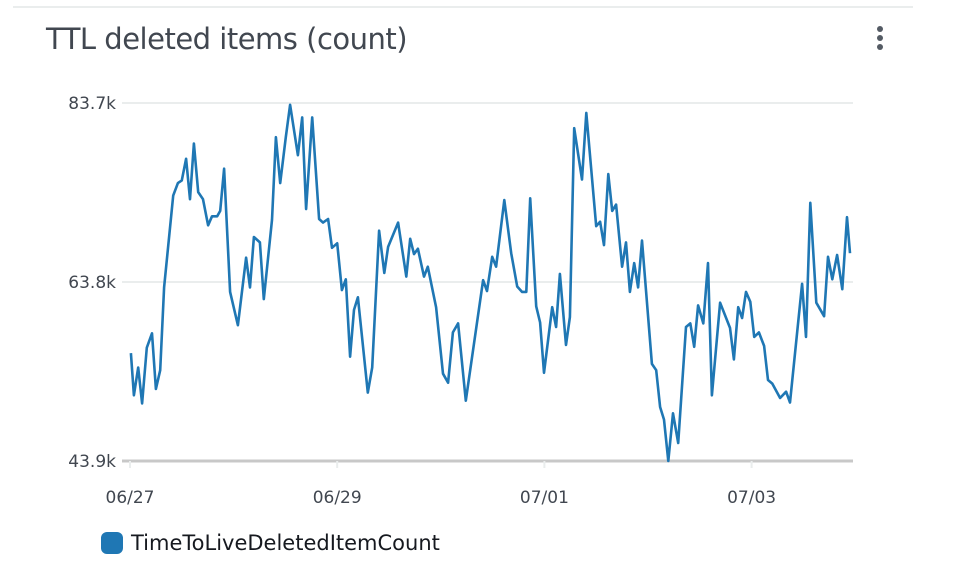  I want to click on legend-swatch, so click(112, 543).